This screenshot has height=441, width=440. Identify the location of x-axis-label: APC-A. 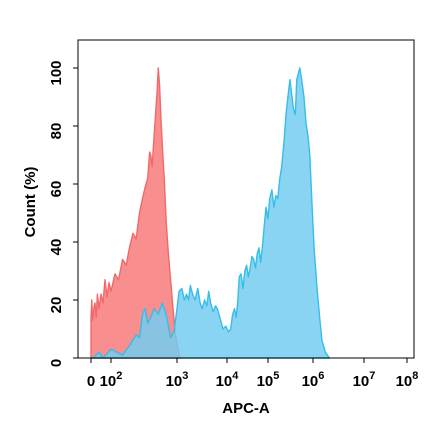
(246, 408).